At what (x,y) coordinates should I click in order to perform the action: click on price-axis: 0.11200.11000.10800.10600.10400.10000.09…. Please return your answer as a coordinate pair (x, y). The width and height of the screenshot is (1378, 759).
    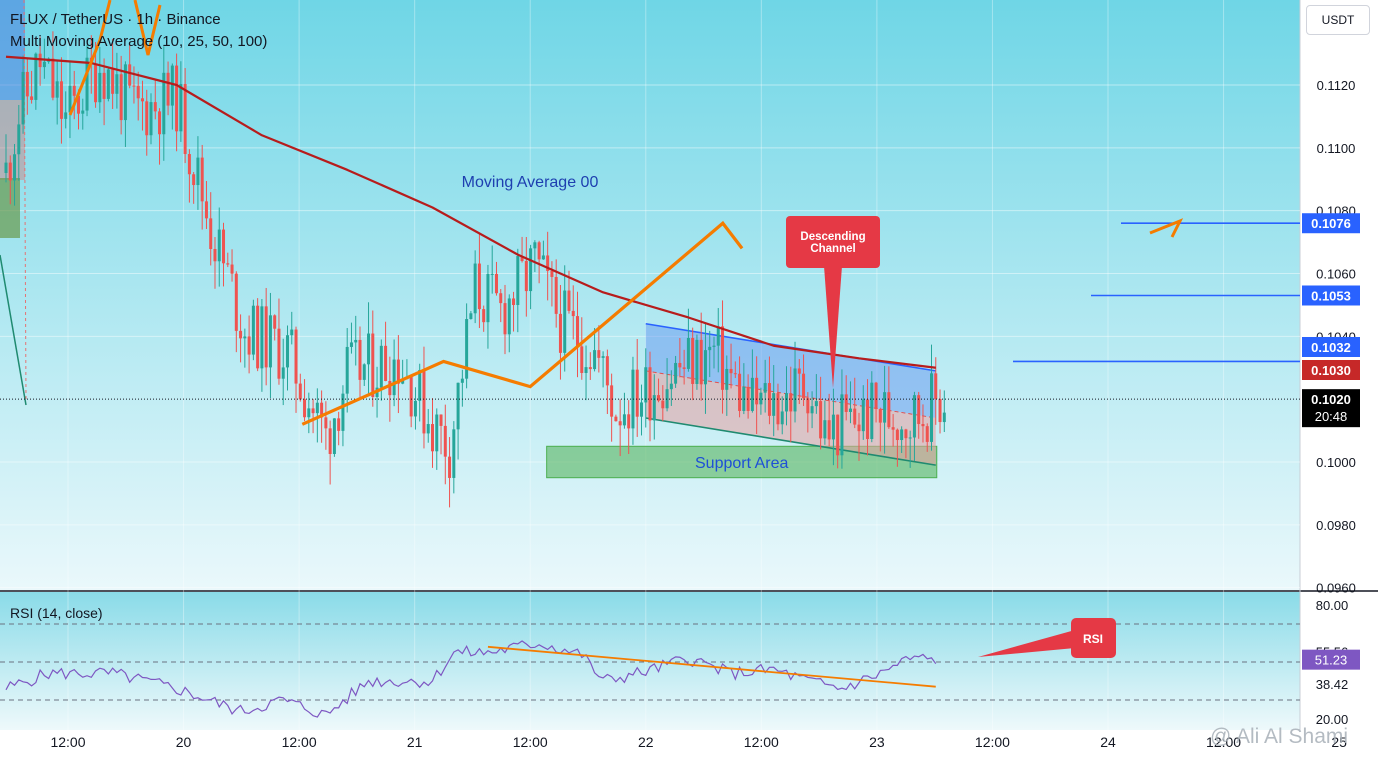
    Looking at the image, I should click on (1336, 337).